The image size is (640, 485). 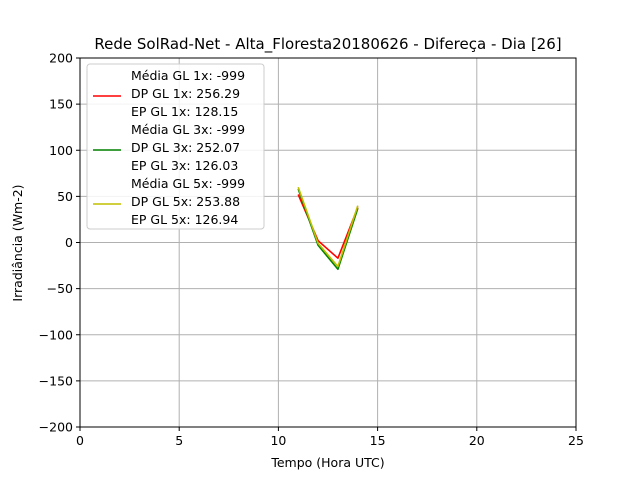 What do you see at coordinates (327, 462) in the screenshot?
I see `x-axis-label: Tempo (Hora UTC)` at bounding box center [327, 462].